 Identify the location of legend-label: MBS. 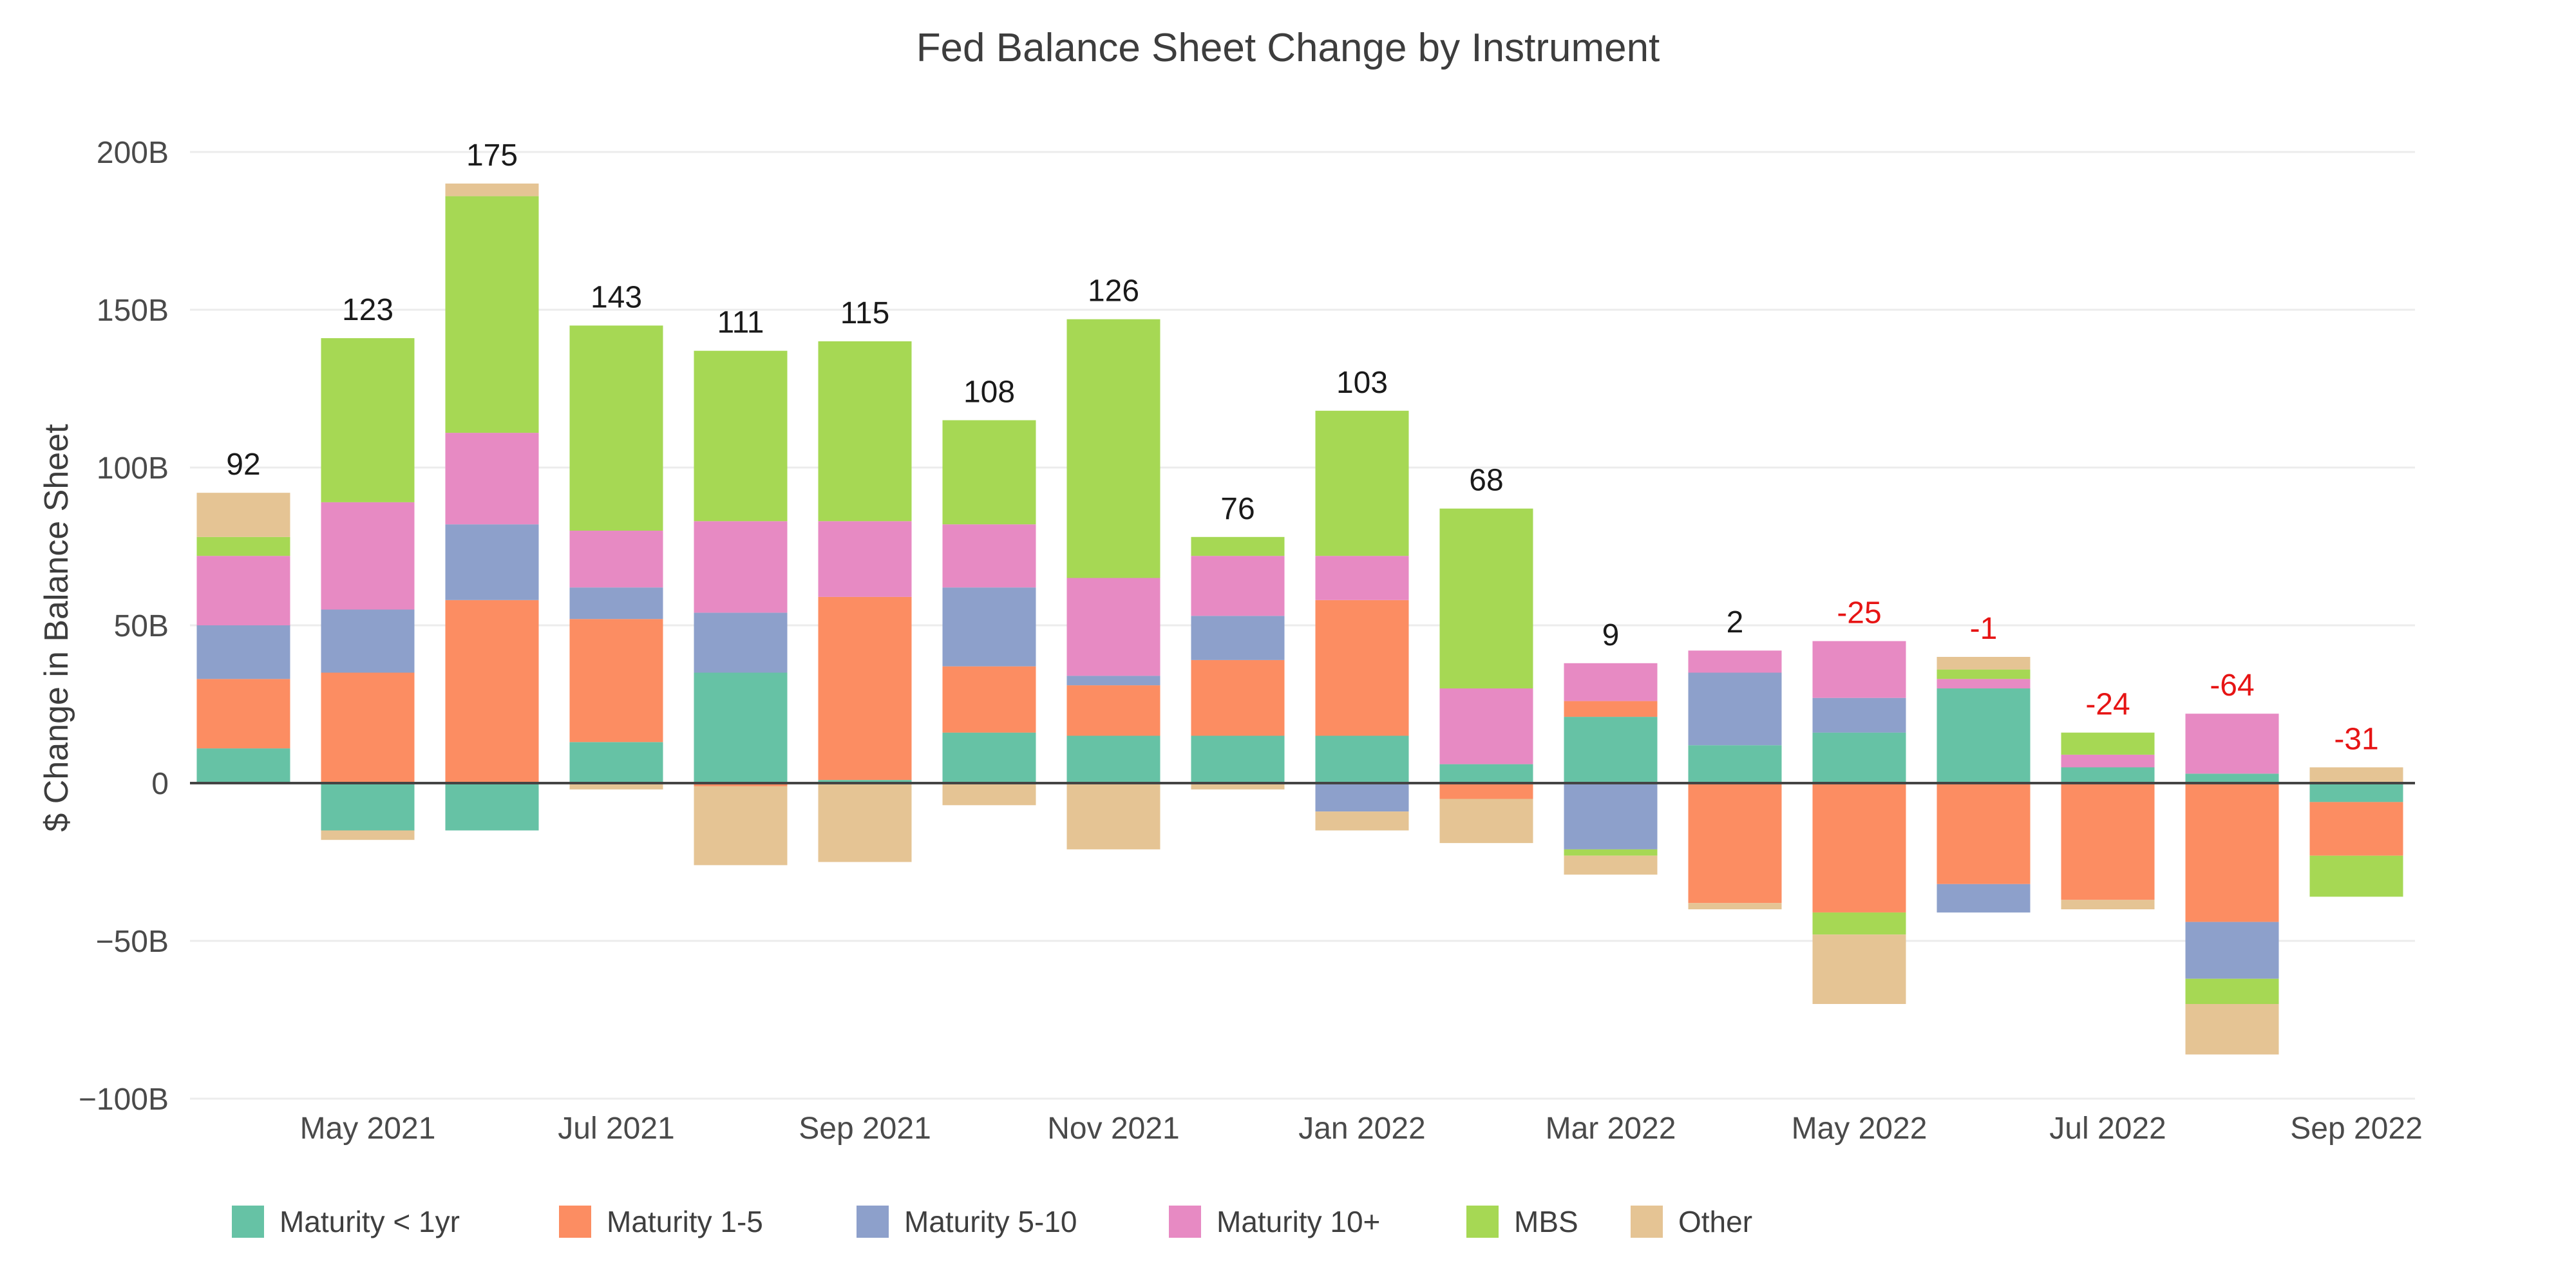
(1546, 1222).